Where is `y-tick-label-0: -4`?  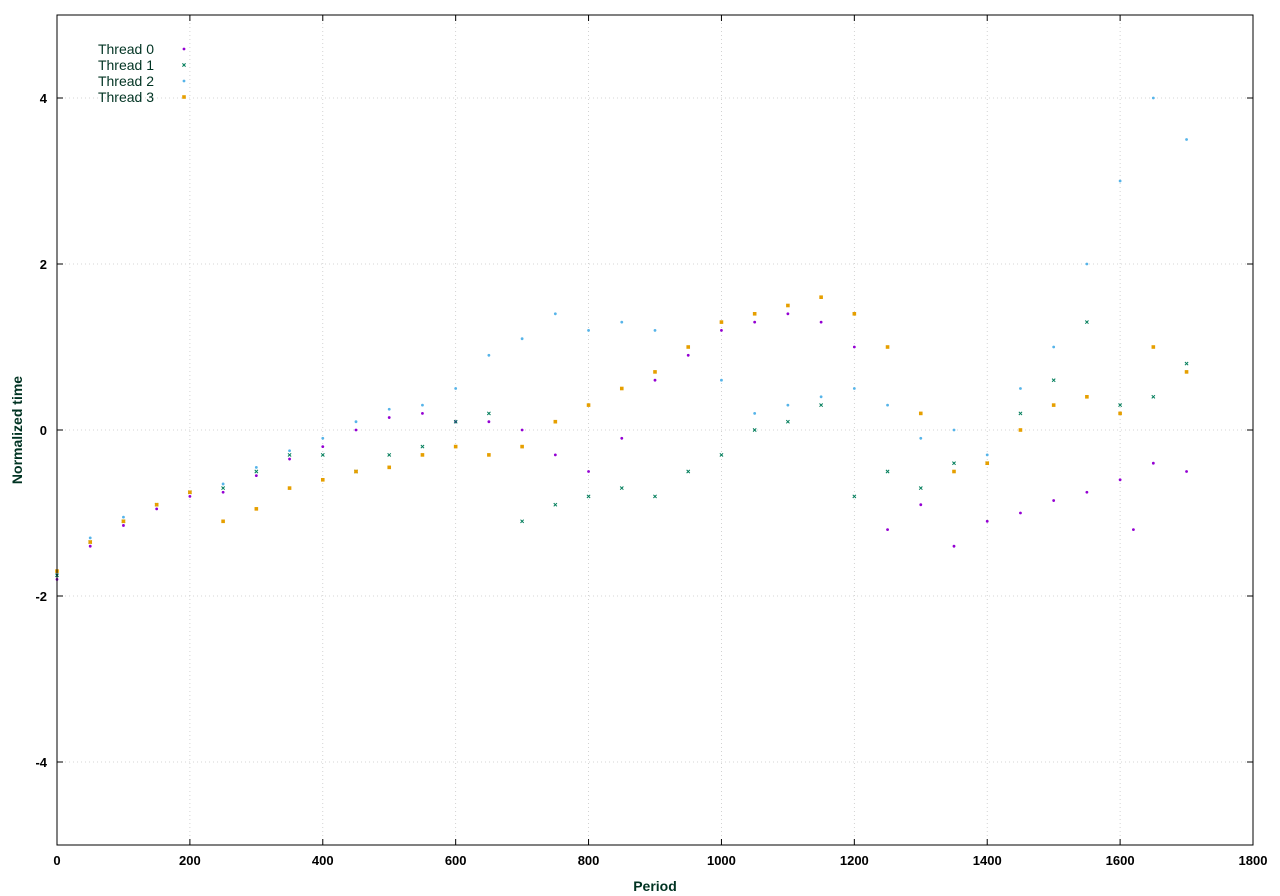
y-tick-label-0: -4 is located at coordinates (41, 762).